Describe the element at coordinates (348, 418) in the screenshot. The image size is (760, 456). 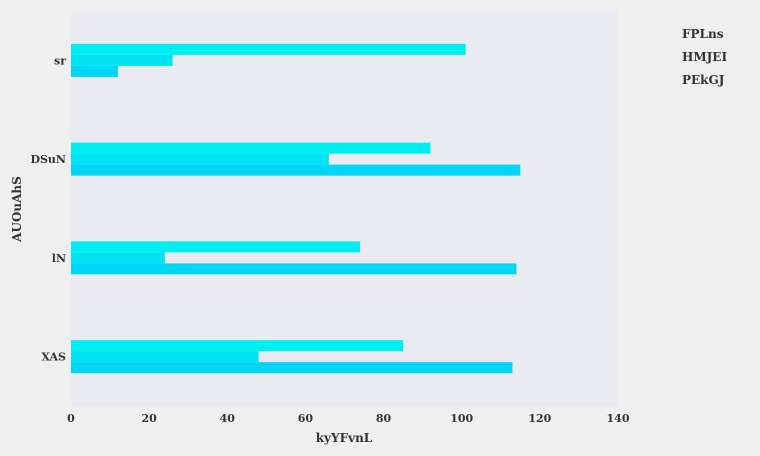
I see `x-ticks-group: 0 20 40 60 80 100 120 140` at that location.